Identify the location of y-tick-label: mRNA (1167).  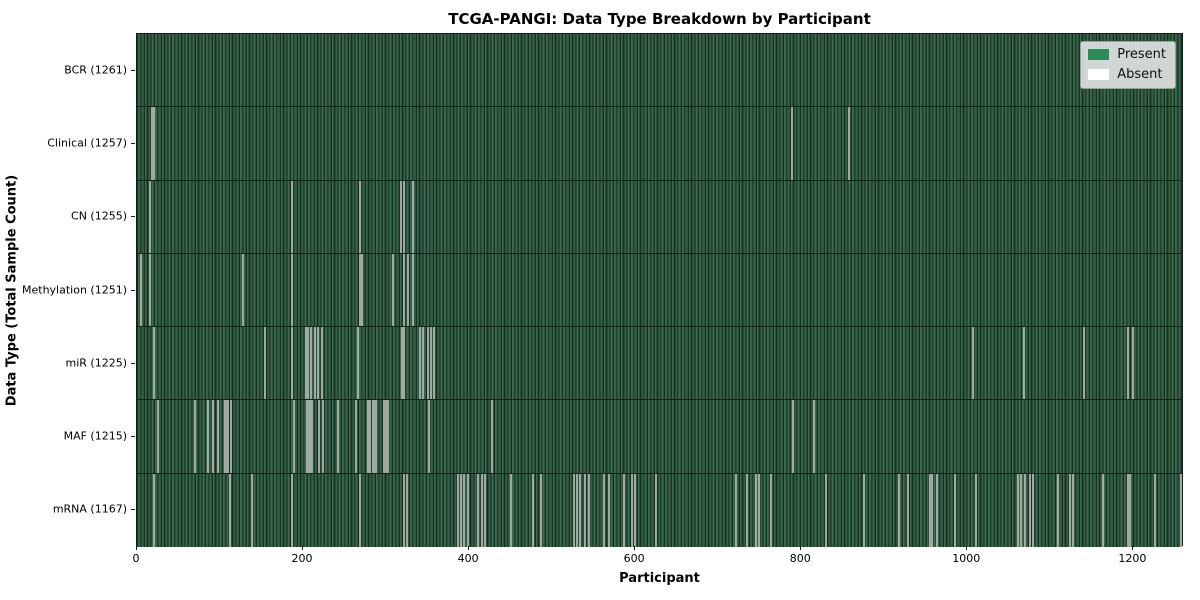
(89, 509).